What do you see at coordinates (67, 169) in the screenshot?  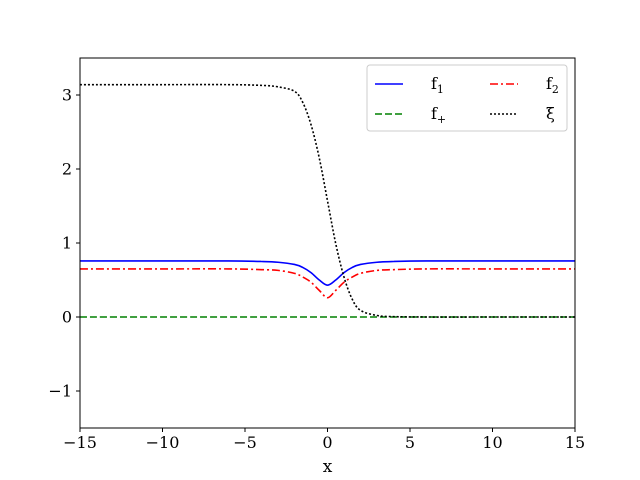 I see `y-tick-label: 2` at bounding box center [67, 169].